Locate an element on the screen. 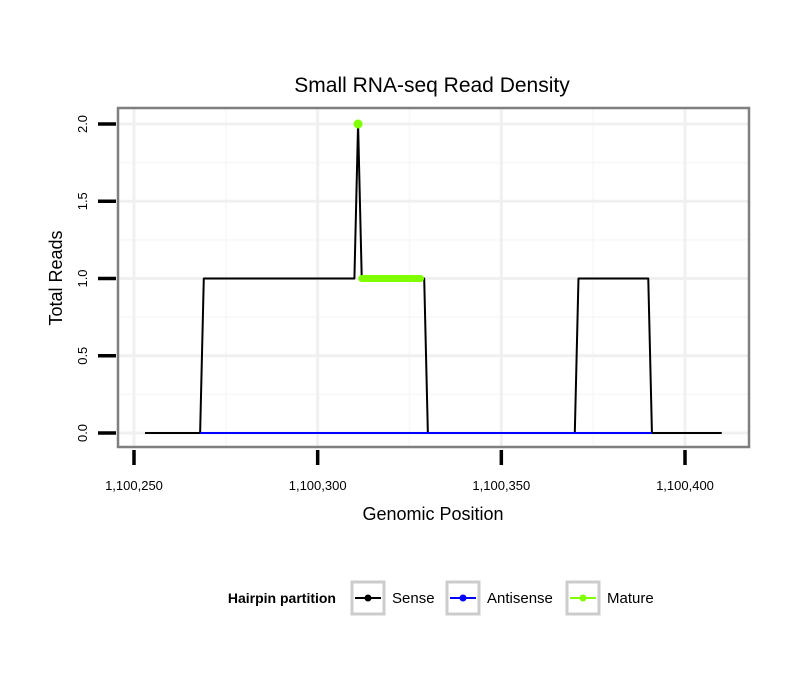  x-tick-label: 1,100,300 is located at coordinates (318, 485).